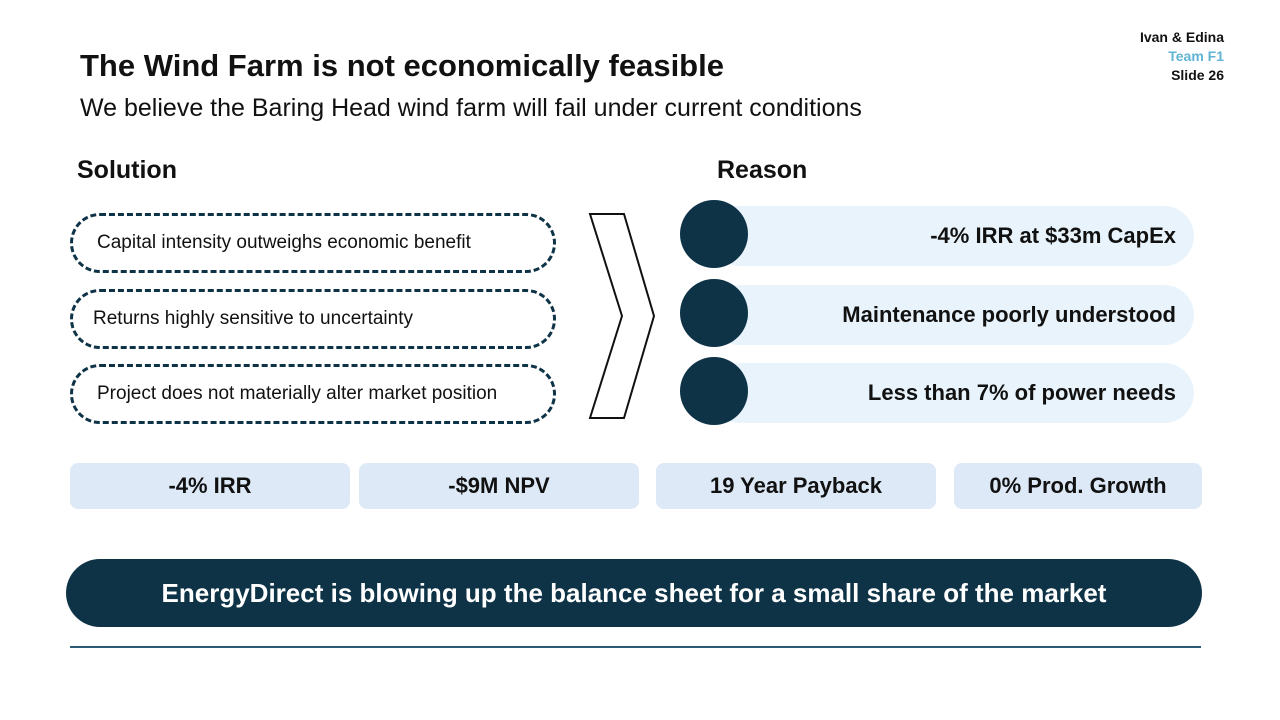 The image size is (1280, 720). Describe the element at coordinates (1196, 56) in the screenshot. I see `team-label: Team F1` at that location.